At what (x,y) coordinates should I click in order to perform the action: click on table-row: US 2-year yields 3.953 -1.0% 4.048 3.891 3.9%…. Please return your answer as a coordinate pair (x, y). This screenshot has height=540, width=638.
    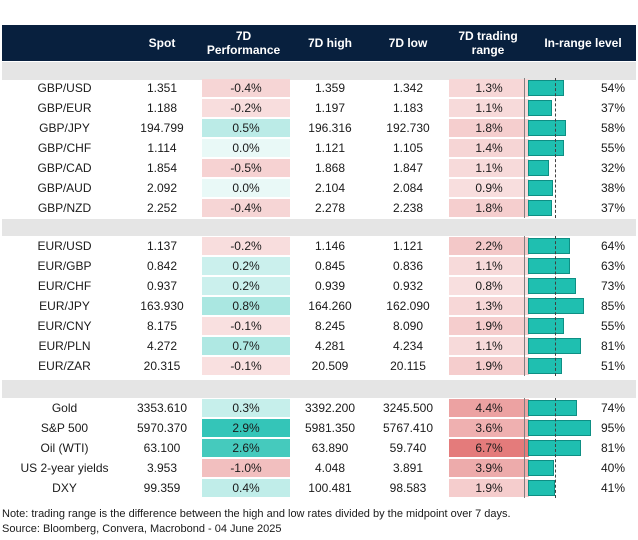
    Looking at the image, I should click on (319, 468).